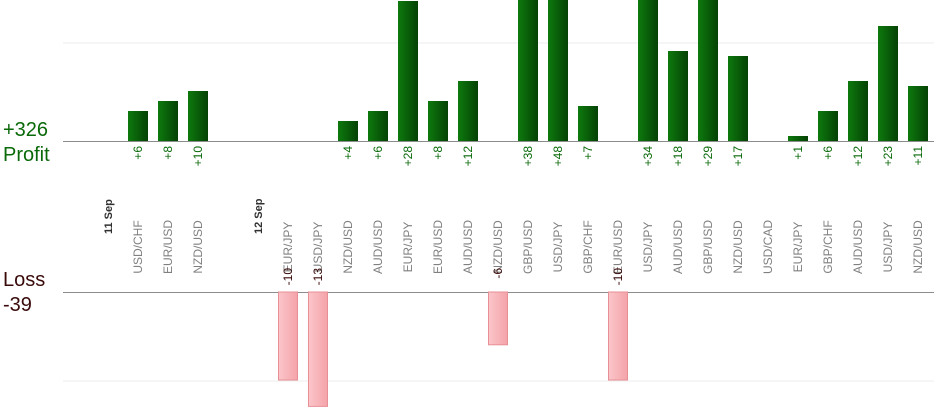 Image resolution: width=934 pixels, height=420 pixels. I want to click on profit-value-label: +7, so click(588, 153).